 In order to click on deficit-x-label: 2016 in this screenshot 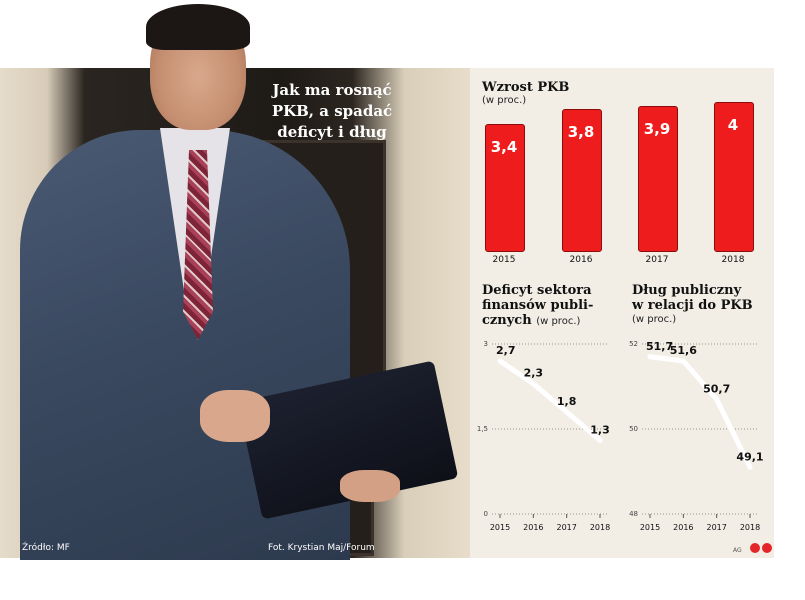, I will do `click(533, 527)`.